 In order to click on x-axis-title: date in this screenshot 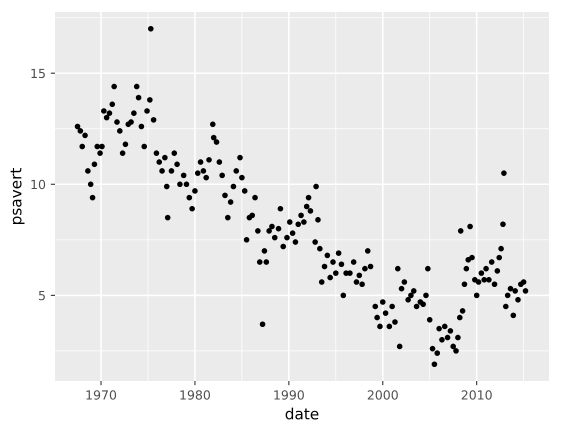, I will do `click(302, 414)`.